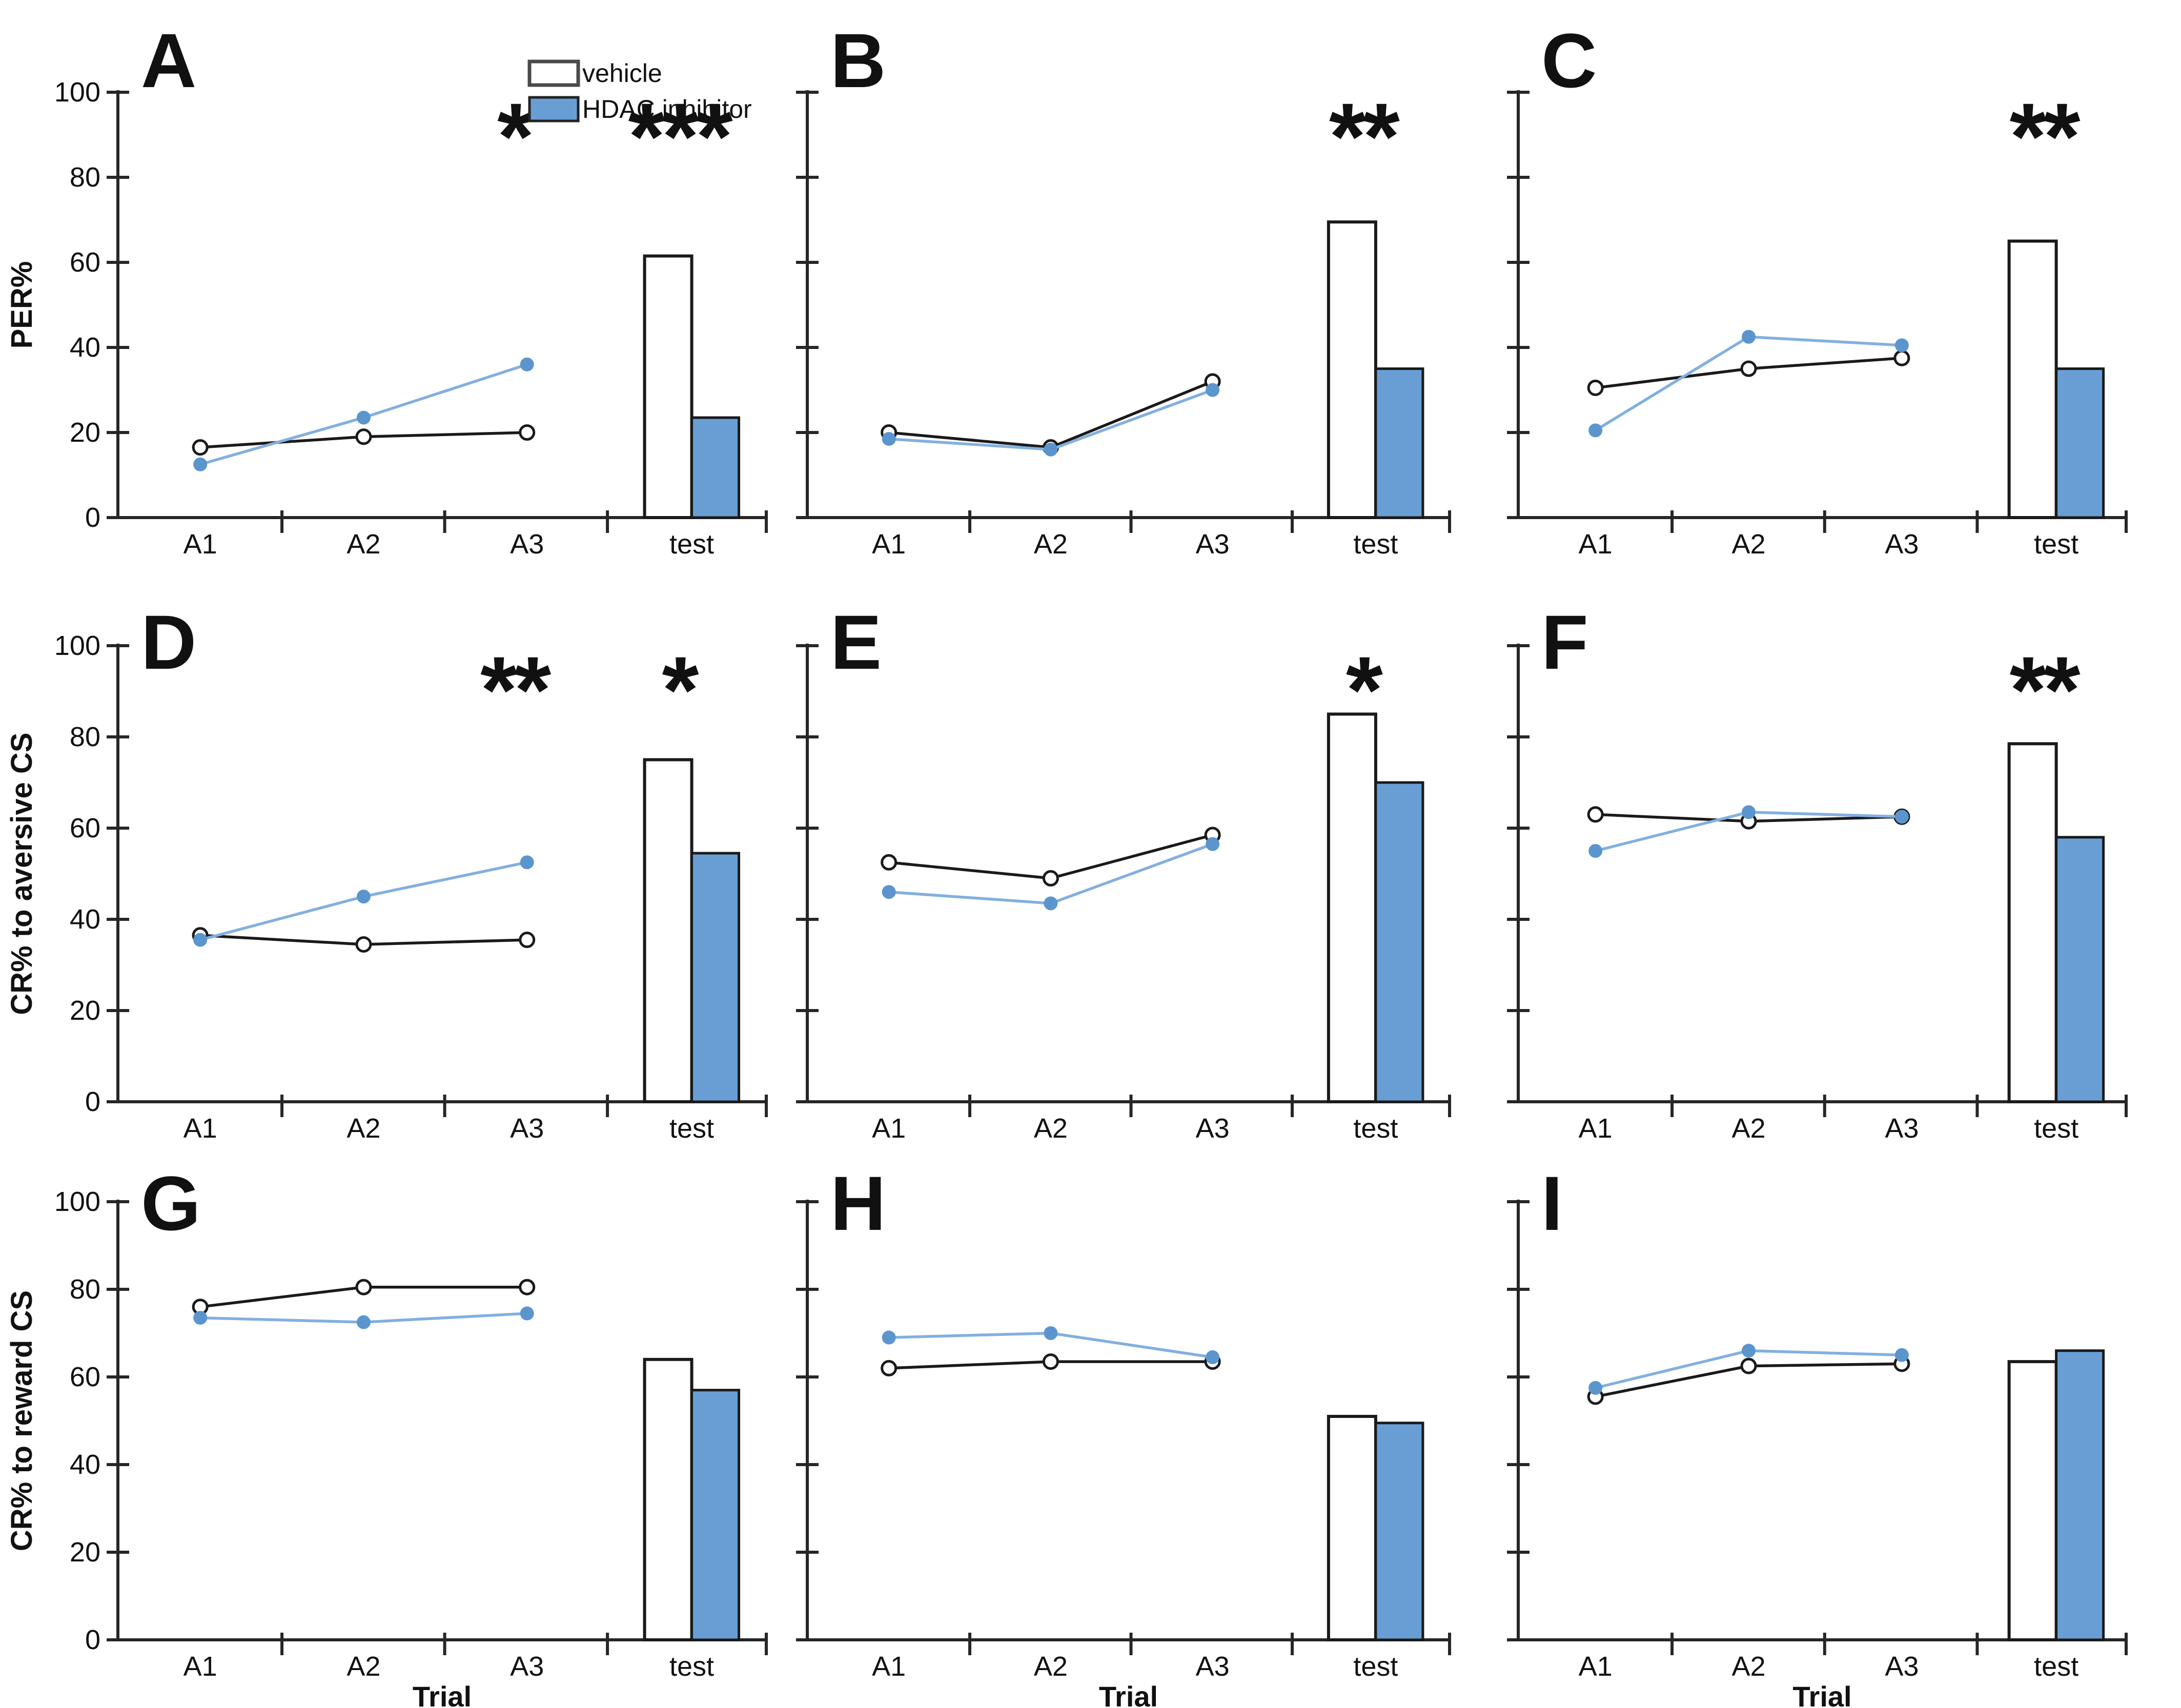  What do you see at coordinates (622, 73) in the screenshot?
I see `legend-label-vehicle: vehicle` at bounding box center [622, 73].